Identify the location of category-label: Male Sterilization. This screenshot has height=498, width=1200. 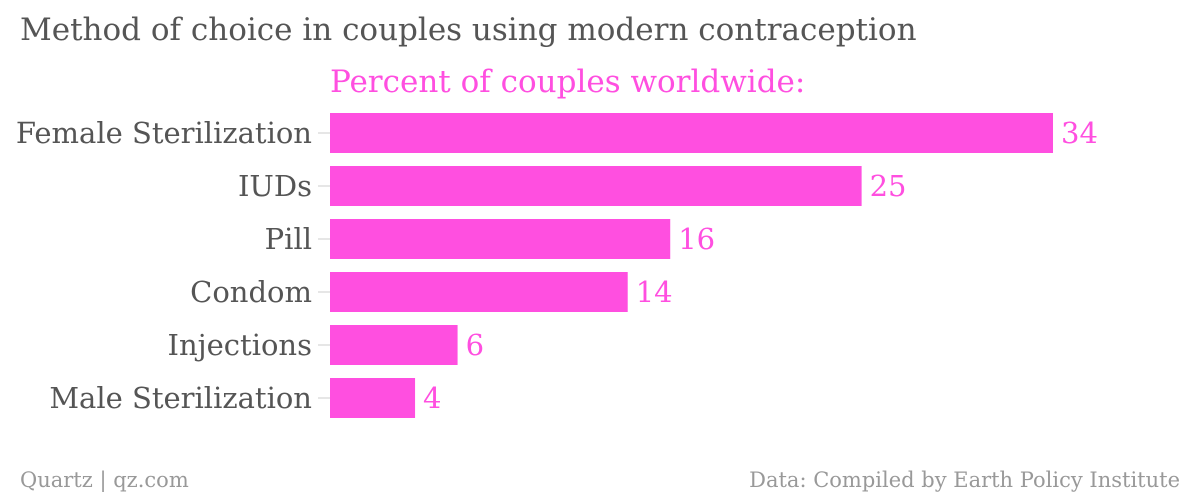
(180, 398).